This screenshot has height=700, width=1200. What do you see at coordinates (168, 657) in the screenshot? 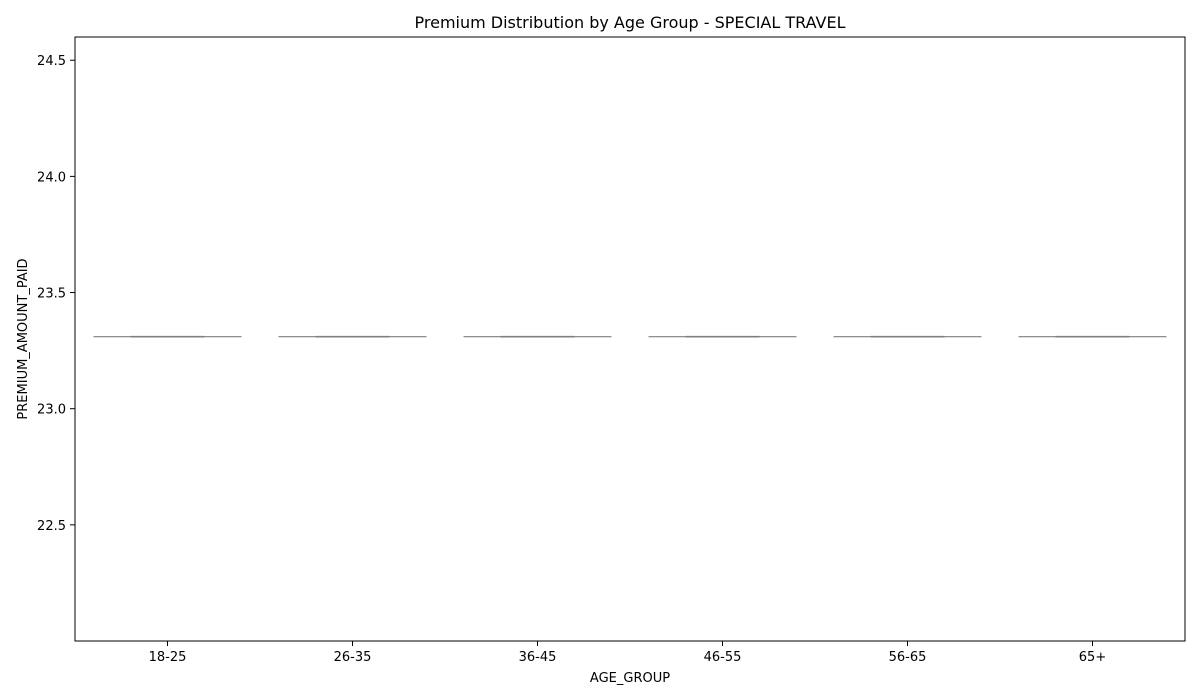
I see `x-tick-label: 18-25` at bounding box center [168, 657].